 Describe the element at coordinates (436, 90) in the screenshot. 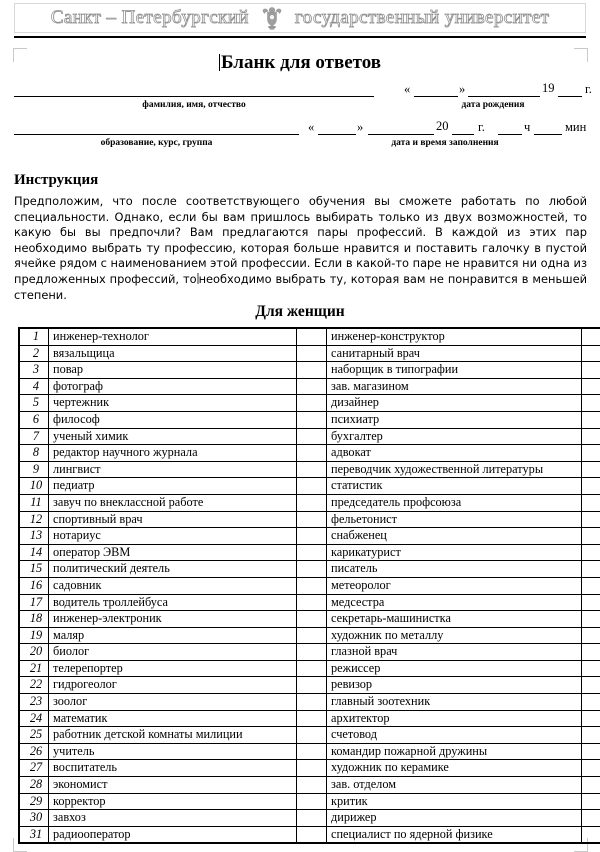

I see `birth-day-input` at that location.